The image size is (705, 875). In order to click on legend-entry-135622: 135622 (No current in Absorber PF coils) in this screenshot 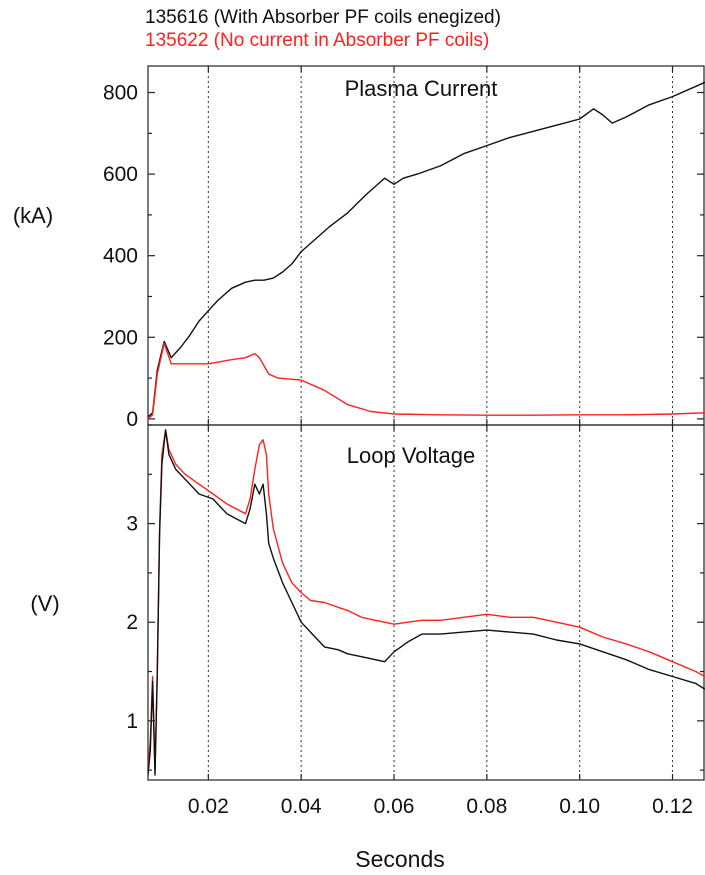, I will do `click(317, 41)`.